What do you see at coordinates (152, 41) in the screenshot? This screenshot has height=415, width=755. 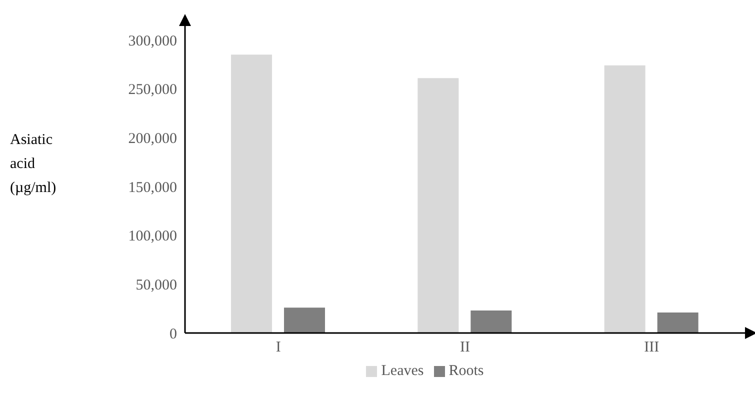 I see `y-tick-label: 300,000` at bounding box center [152, 41].